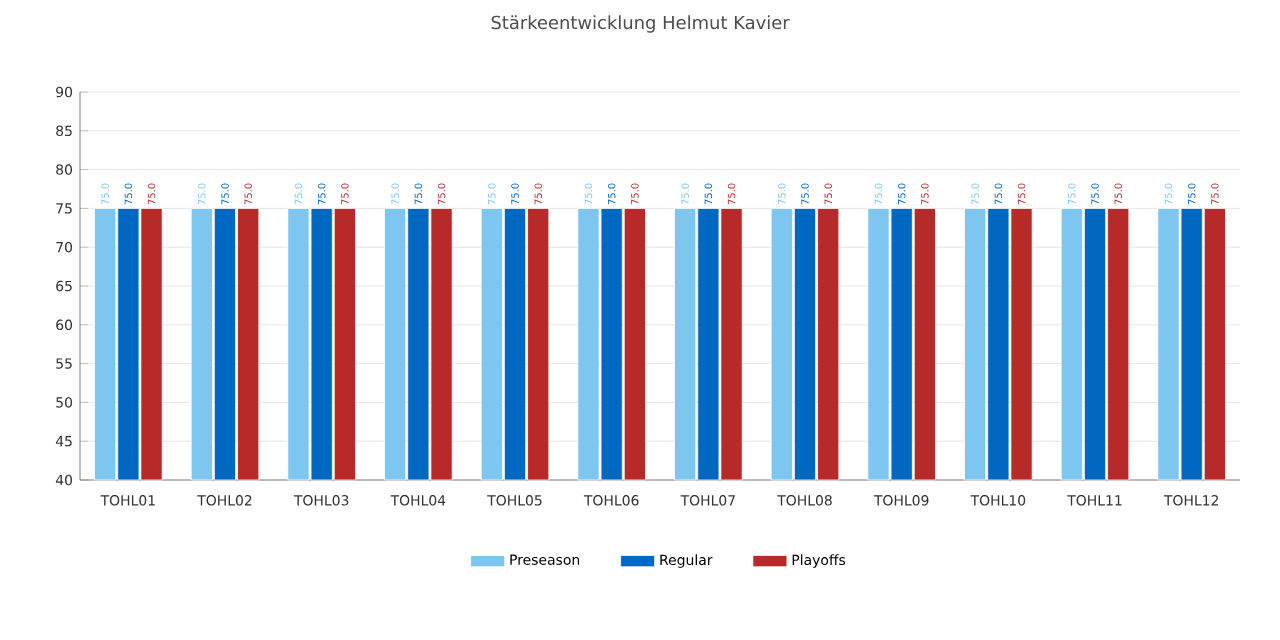  Describe the element at coordinates (640, 24) in the screenshot. I see `chart-title: Stärkeentwicklung Helmut Kavier` at that location.